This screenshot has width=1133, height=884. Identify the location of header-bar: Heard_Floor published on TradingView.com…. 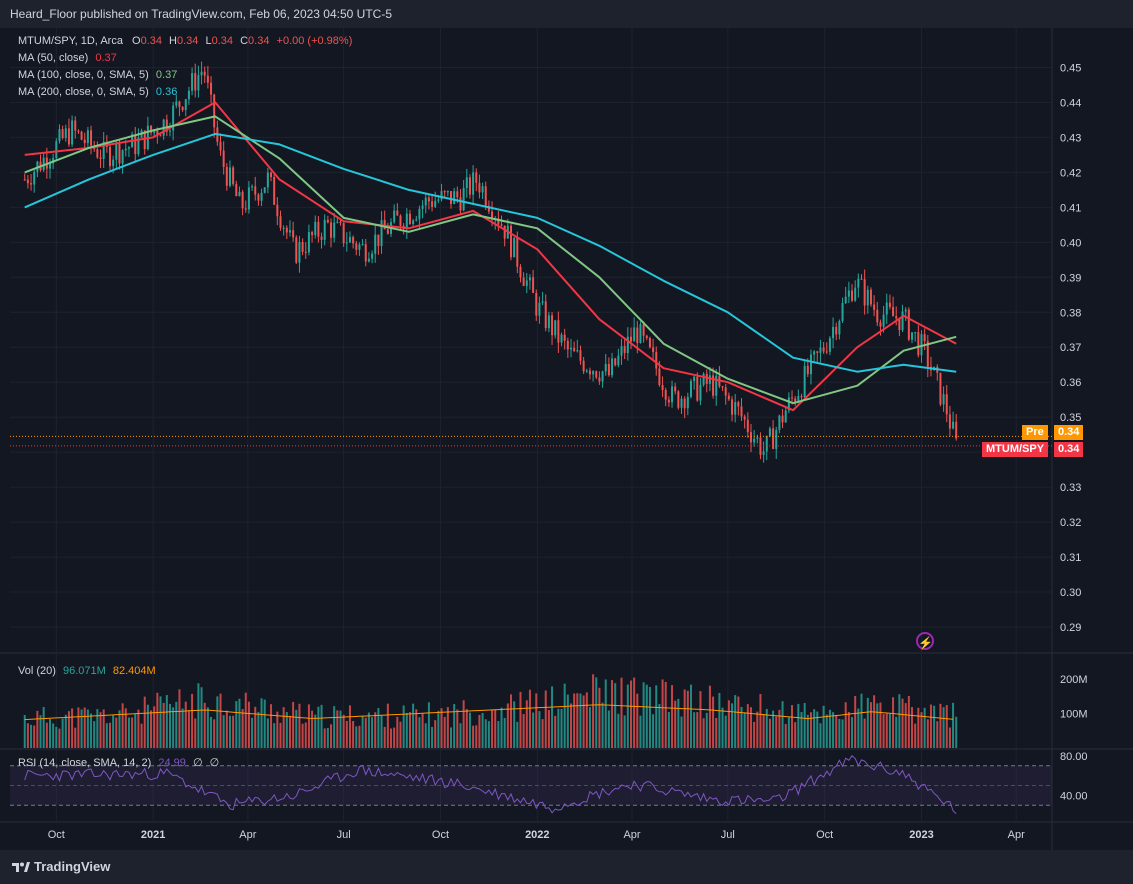
(566, 14).